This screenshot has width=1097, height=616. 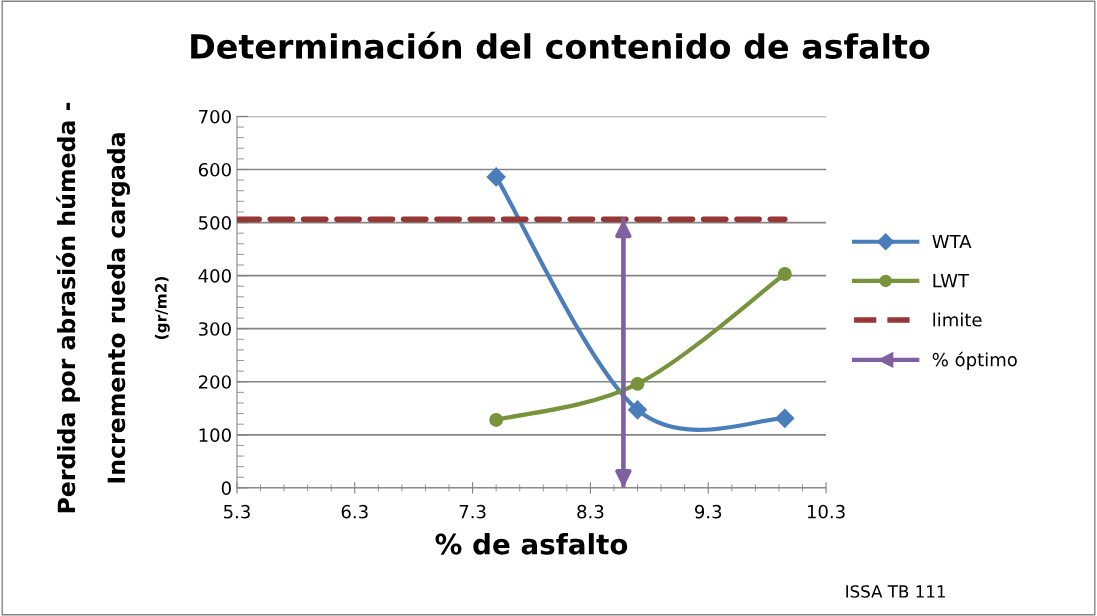 What do you see at coordinates (472, 511) in the screenshot?
I see `x-tick-label: 7.3` at bounding box center [472, 511].